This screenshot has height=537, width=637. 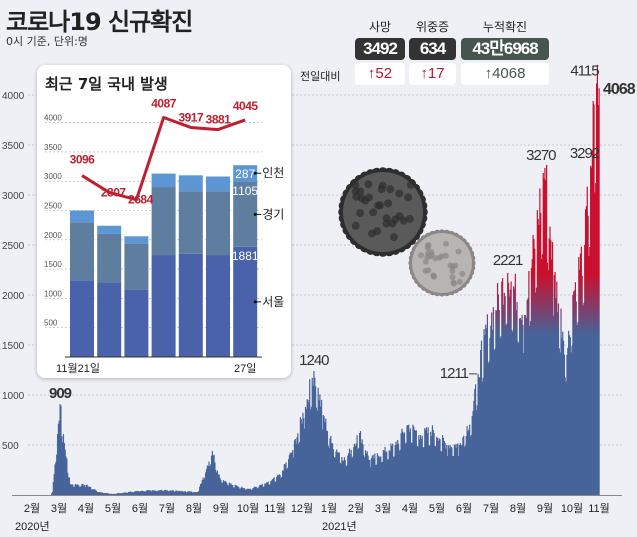 What do you see at coordinates (505, 49) in the screenshot?
I see `stat-value: 43만6968` at bounding box center [505, 49].